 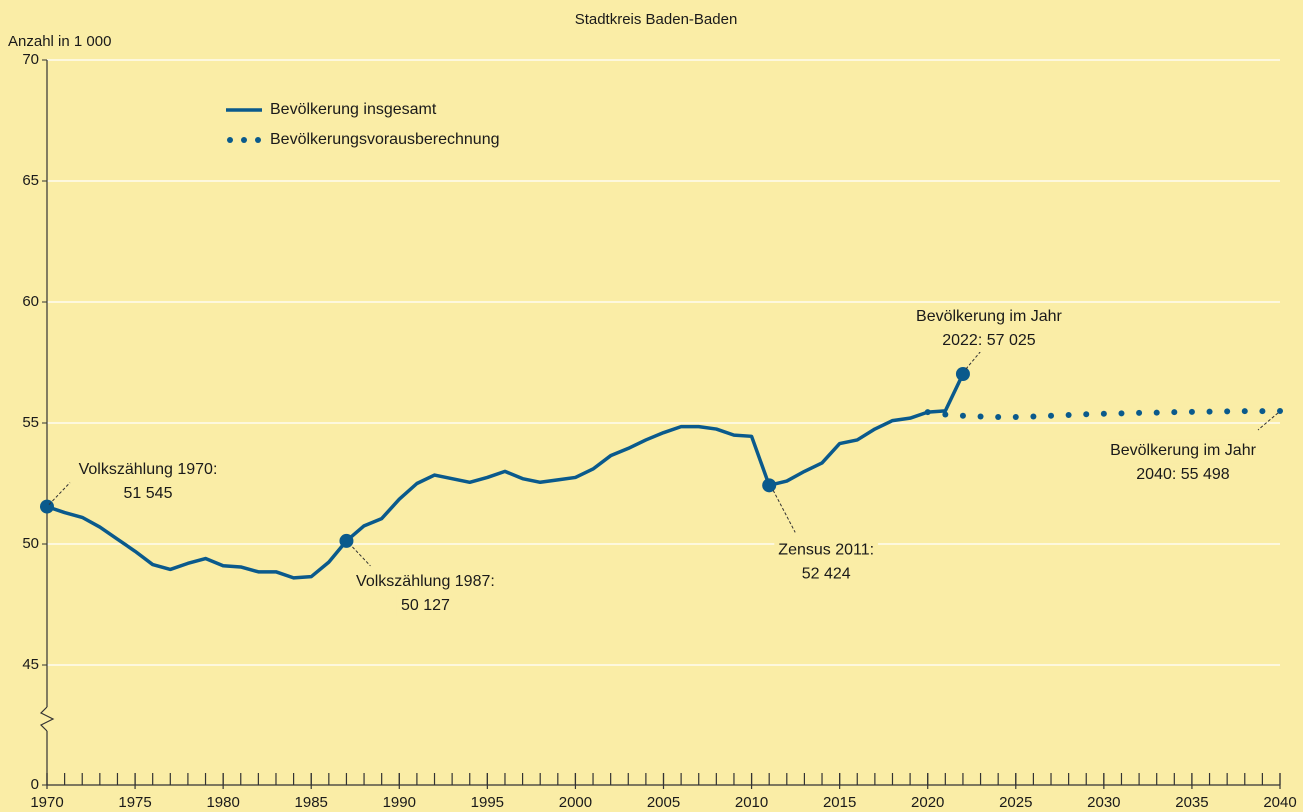 What do you see at coordinates (487, 802) in the screenshot?
I see `x-tick-label: 1995` at bounding box center [487, 802].